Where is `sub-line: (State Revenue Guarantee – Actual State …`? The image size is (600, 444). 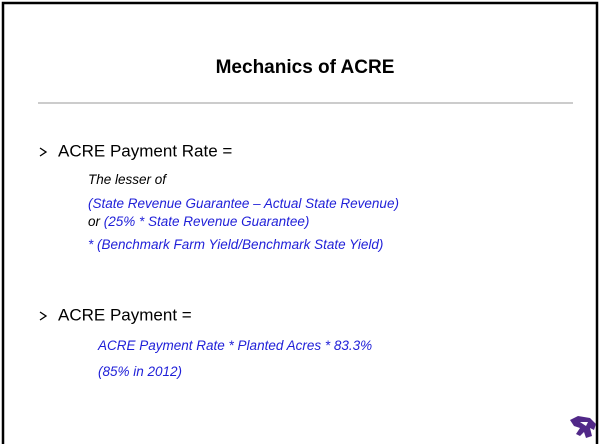 sub-line: (State Revenue Guarantee – Actual State … is located at coordinates (243, 203).